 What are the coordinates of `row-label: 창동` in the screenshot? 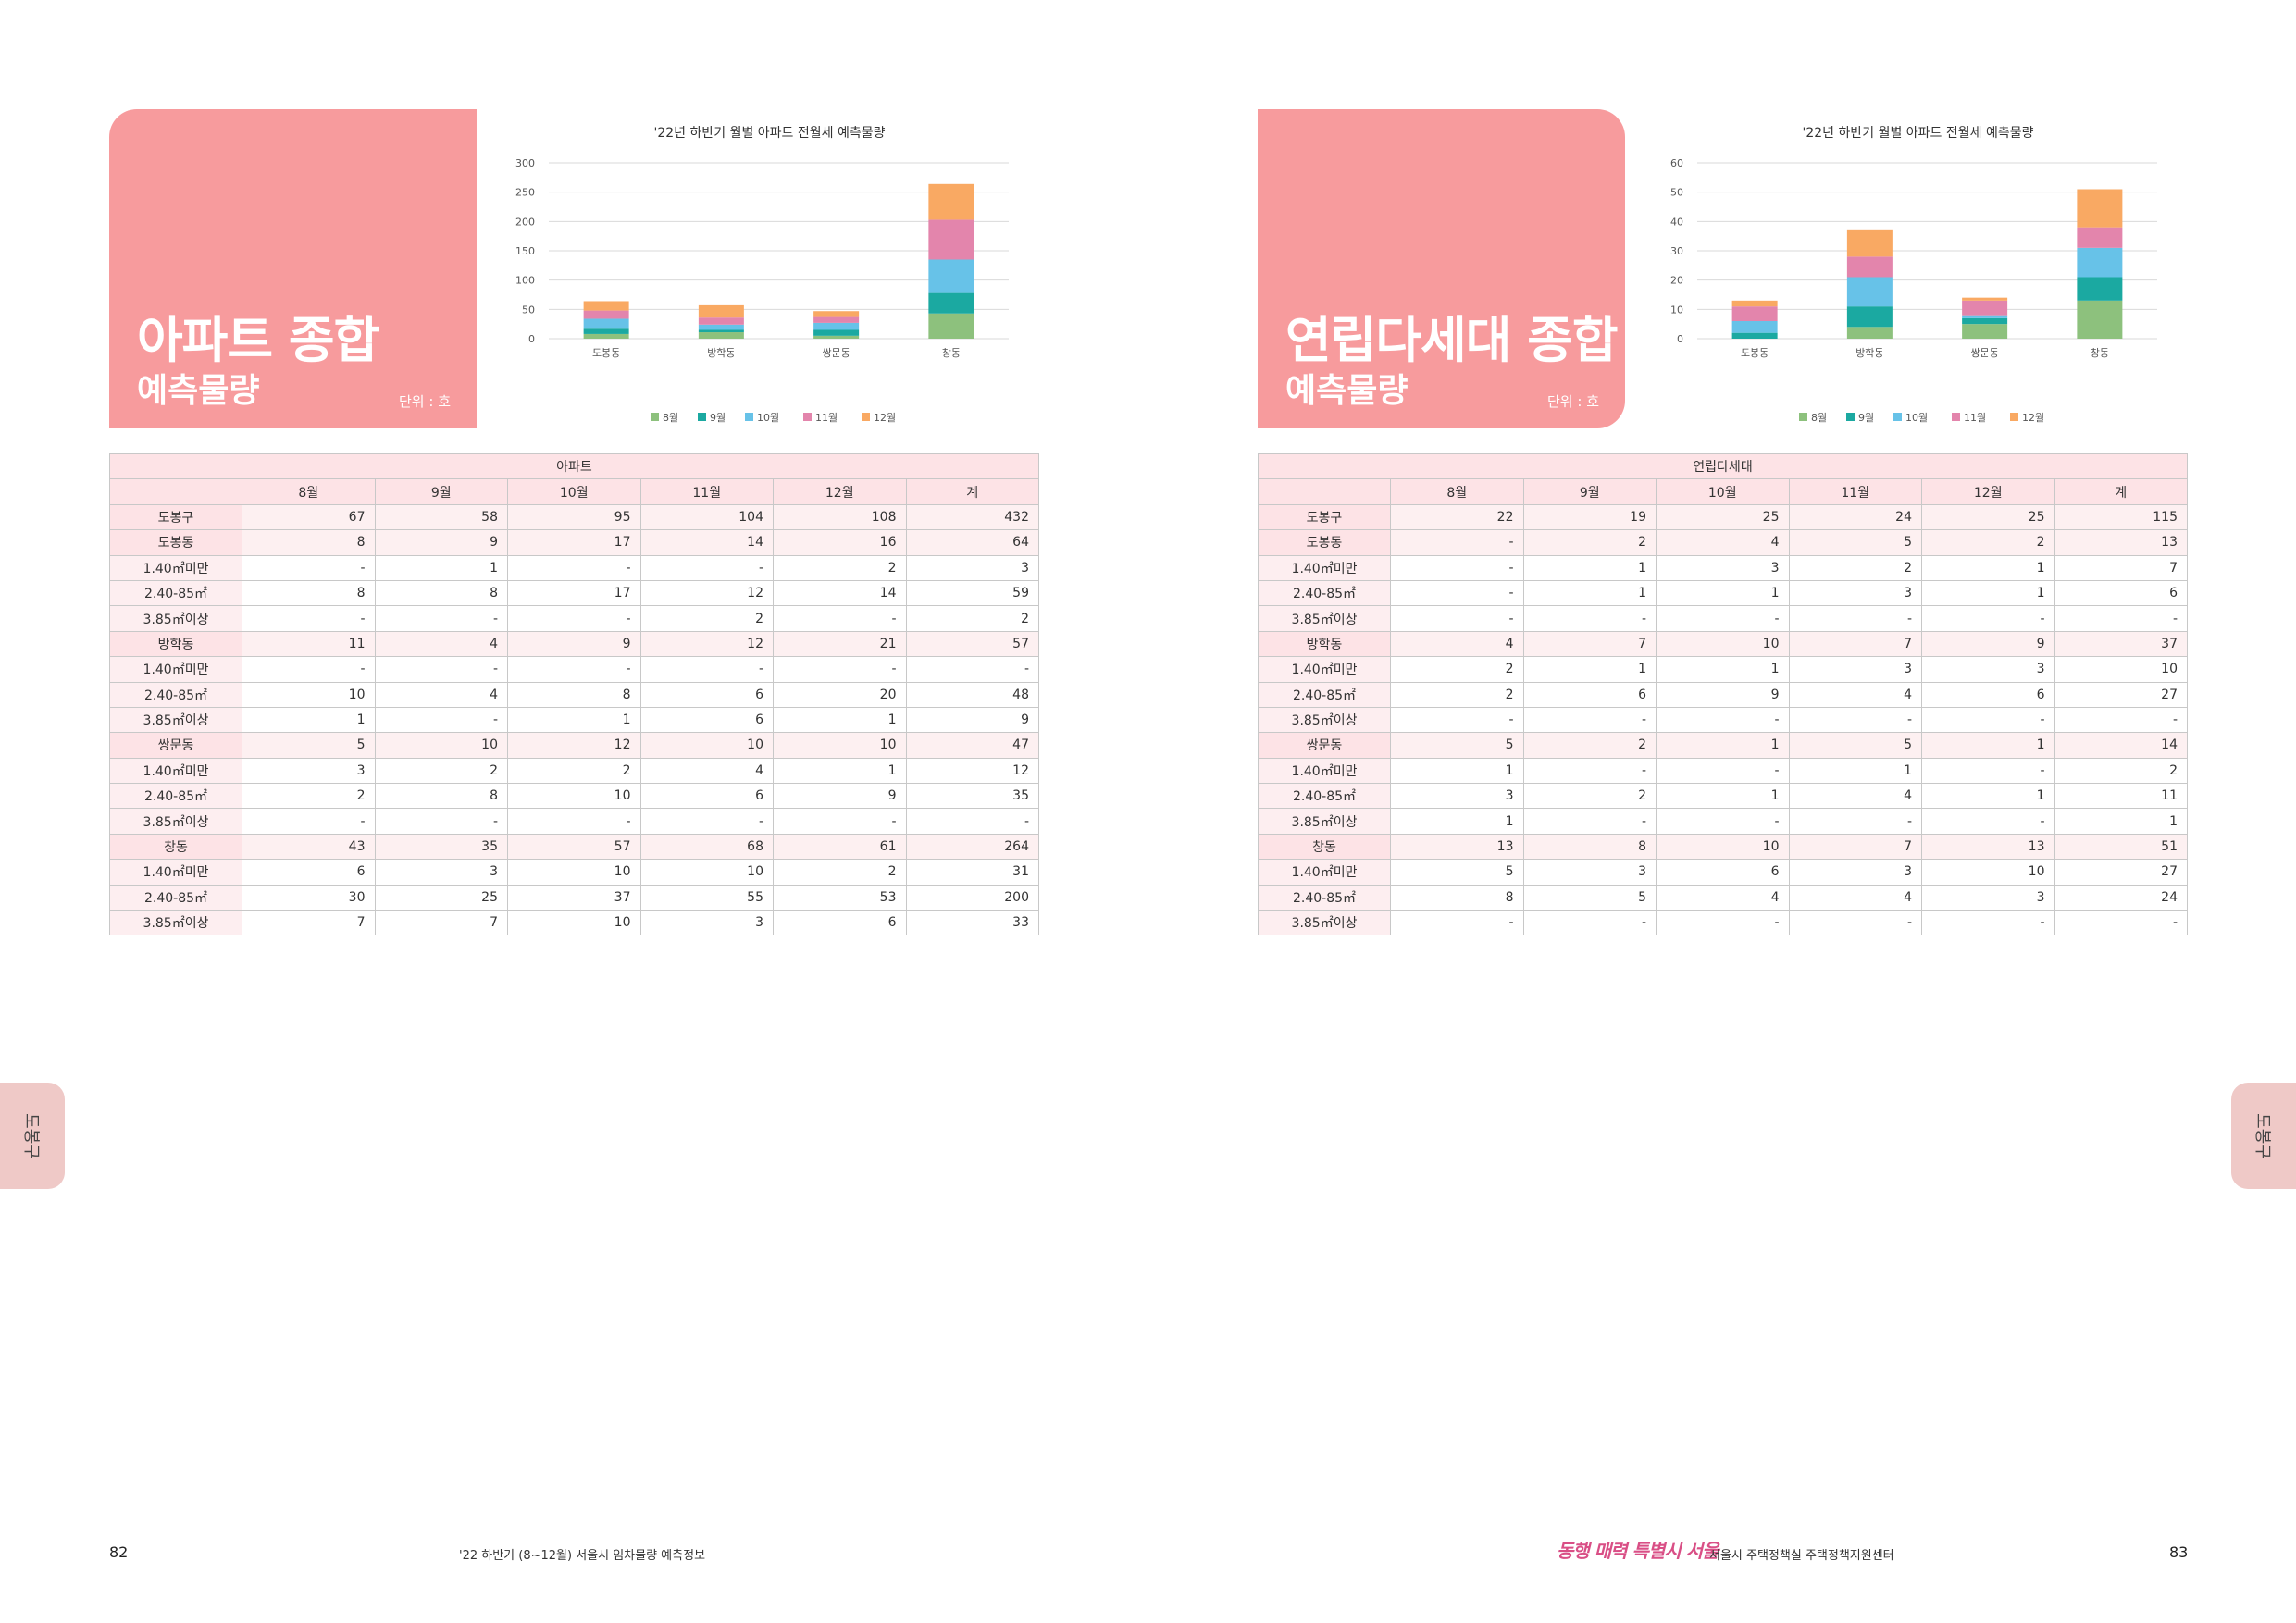 It's located at (1325, 847).